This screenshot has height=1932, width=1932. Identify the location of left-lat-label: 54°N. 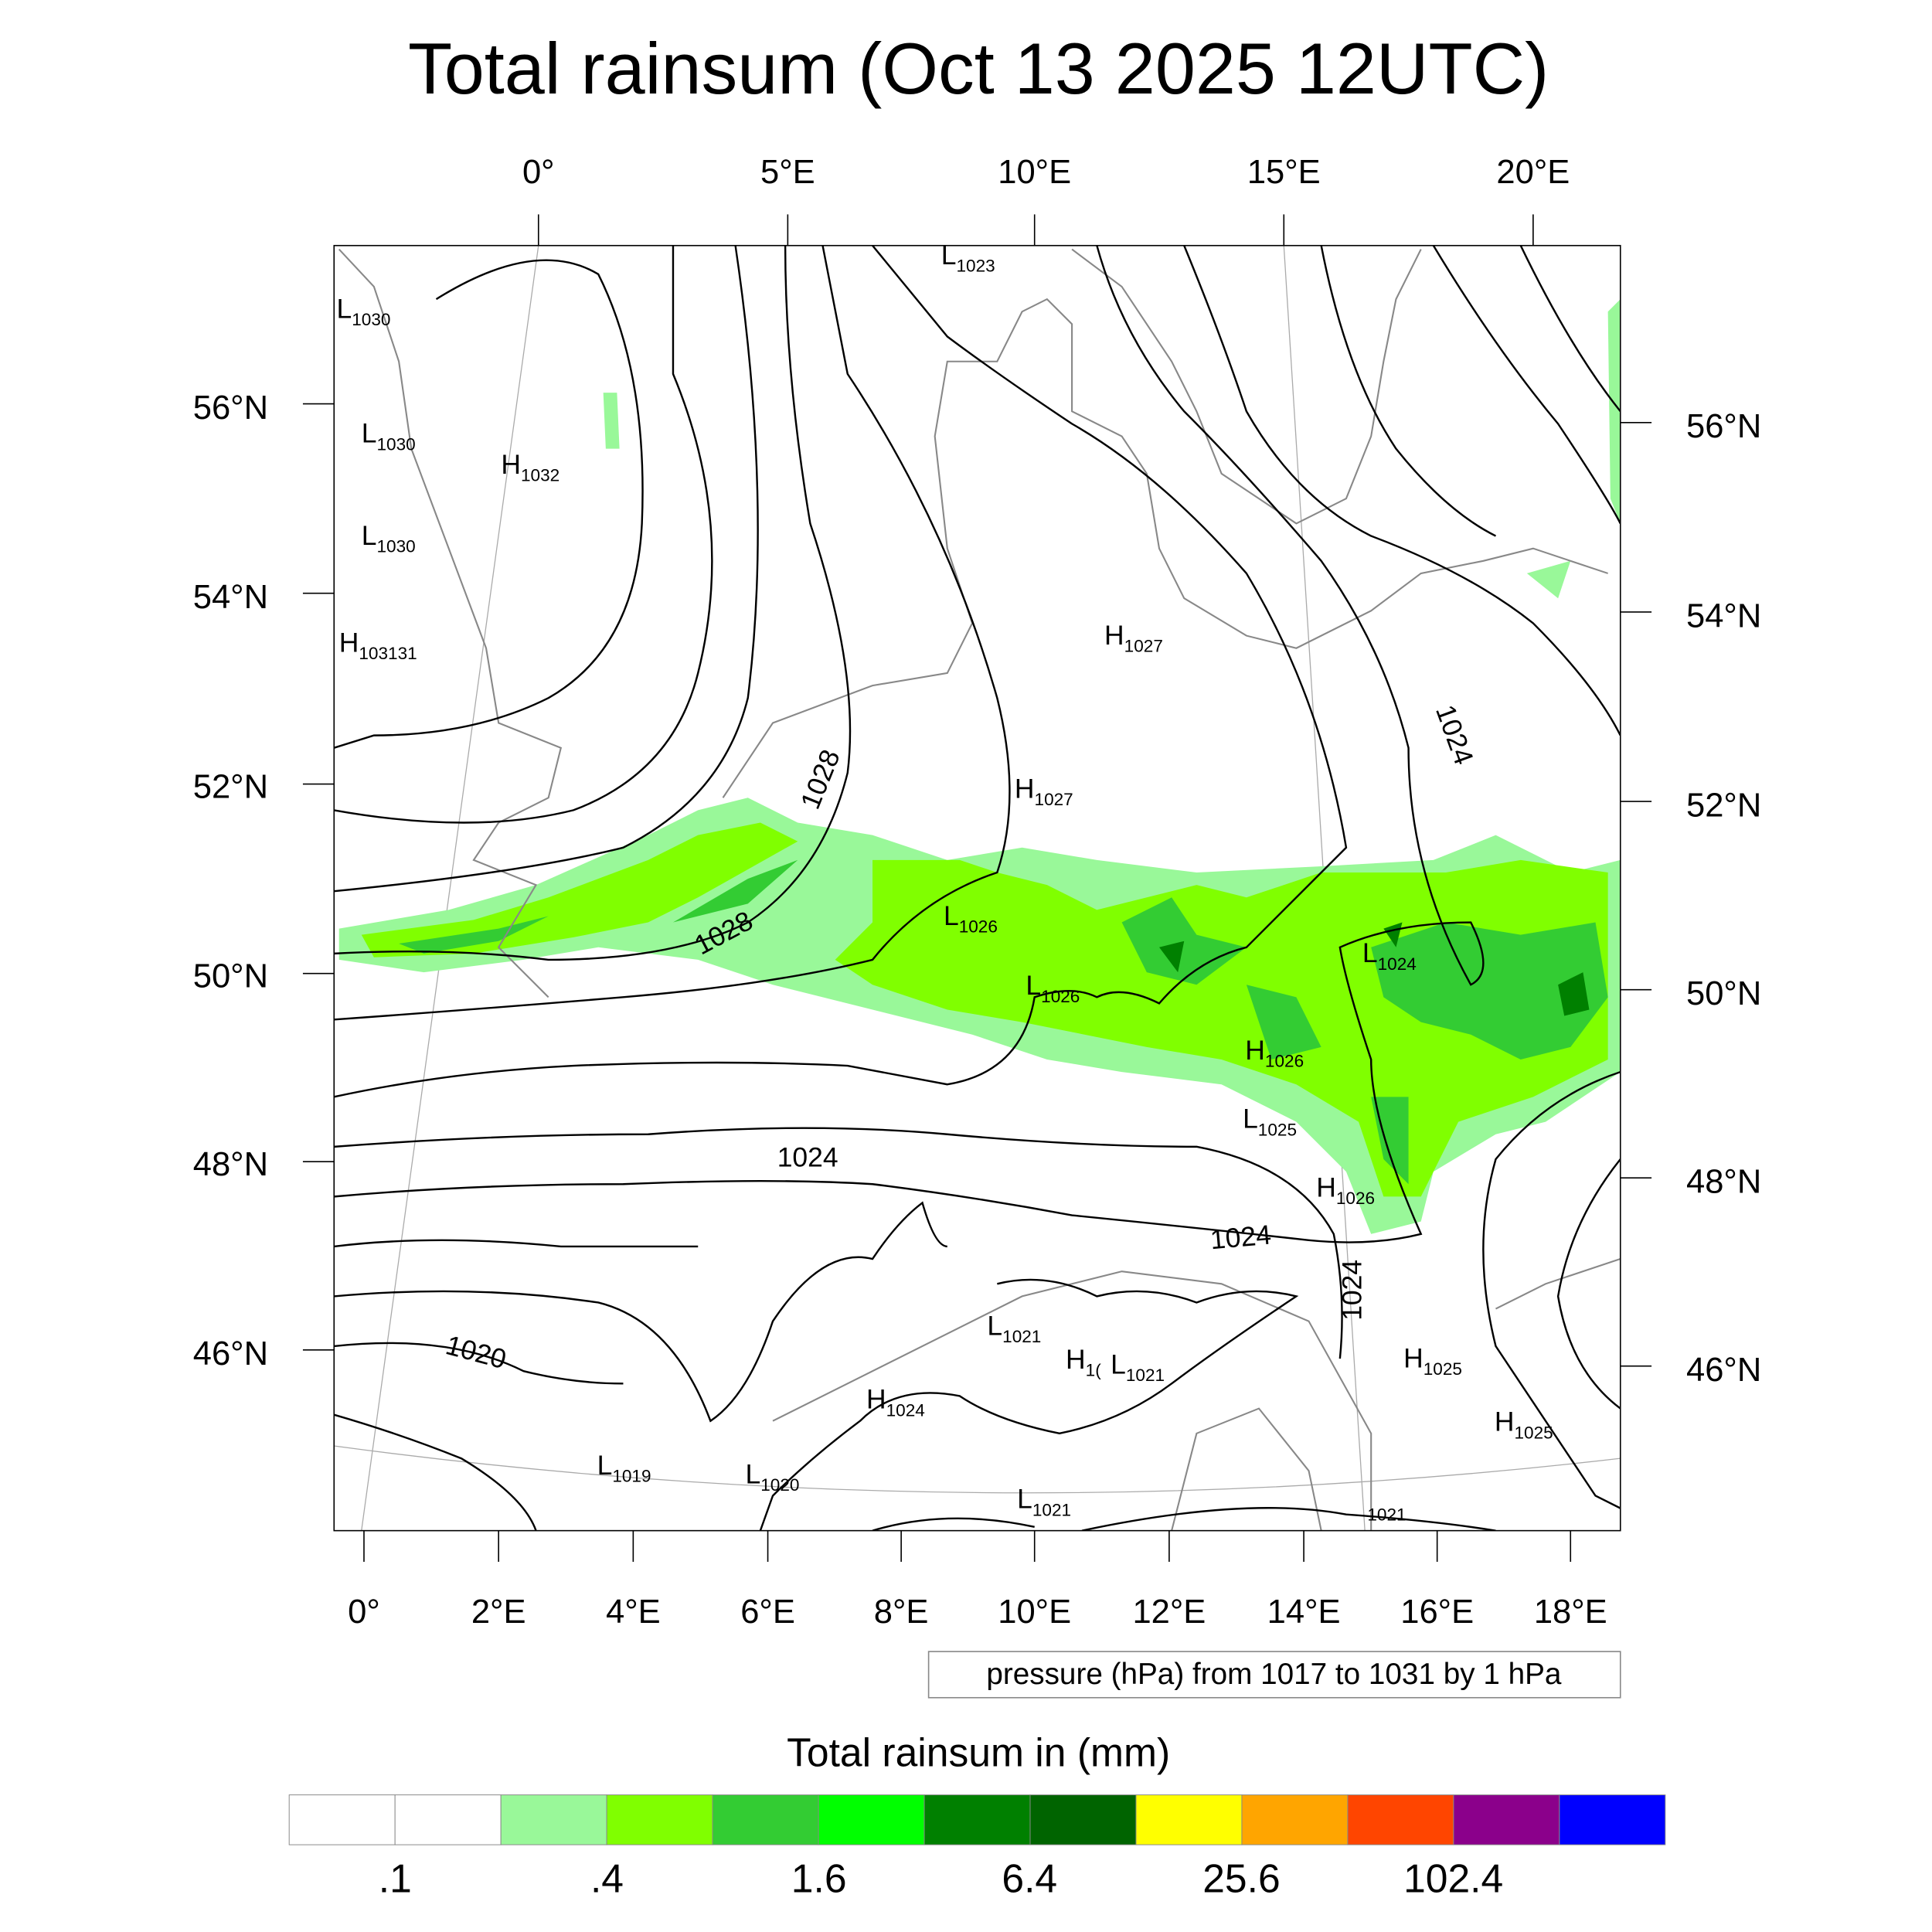
(230, 597).